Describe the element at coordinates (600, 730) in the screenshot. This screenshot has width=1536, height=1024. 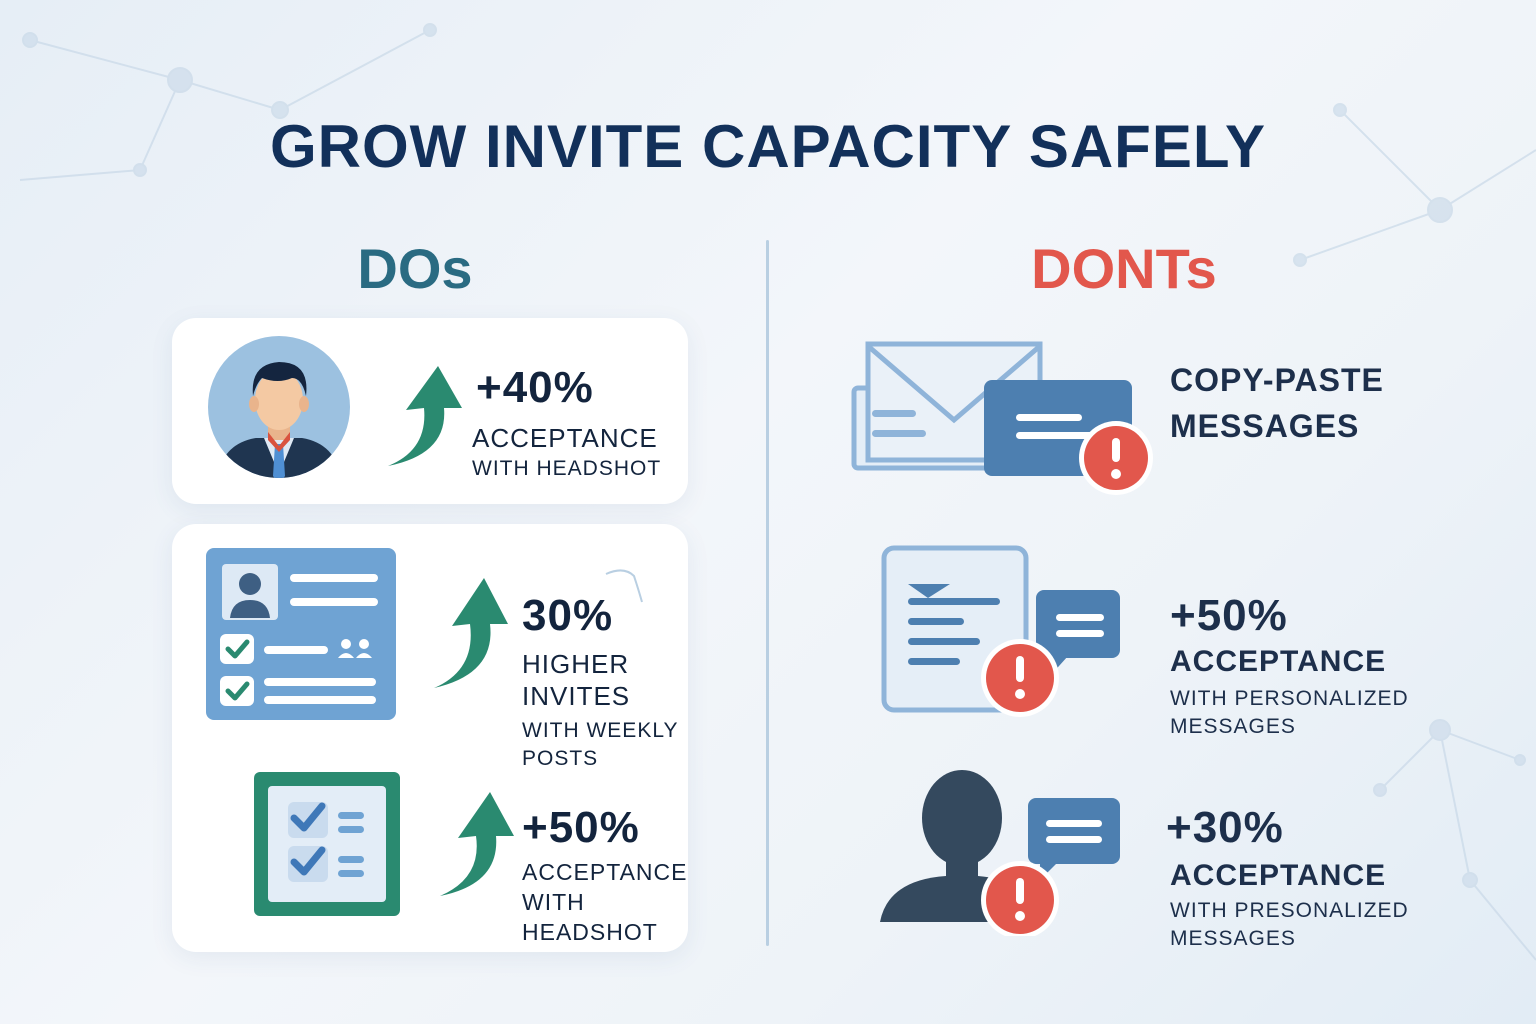
I see `dos-item-2-sub-1: WITH WEEKLY` at that location.